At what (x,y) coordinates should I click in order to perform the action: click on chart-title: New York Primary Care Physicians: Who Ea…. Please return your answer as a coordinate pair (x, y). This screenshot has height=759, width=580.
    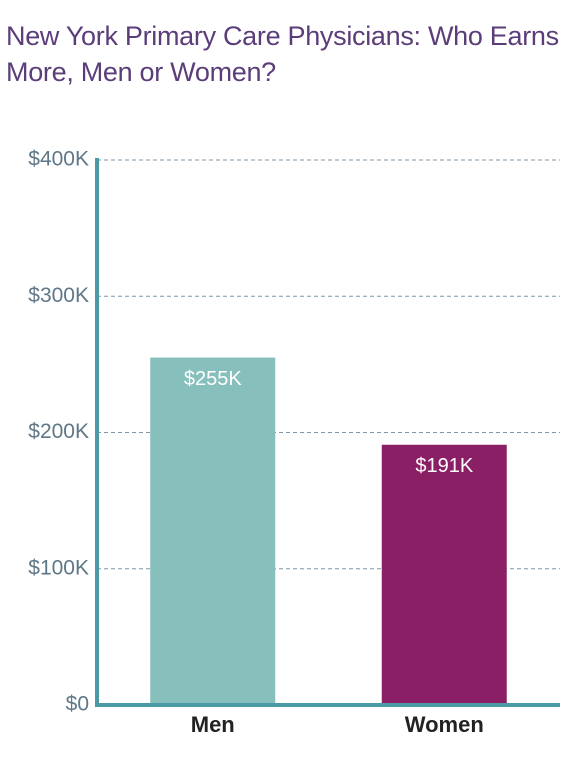
    Looking at the image, I should click on (282, 54).